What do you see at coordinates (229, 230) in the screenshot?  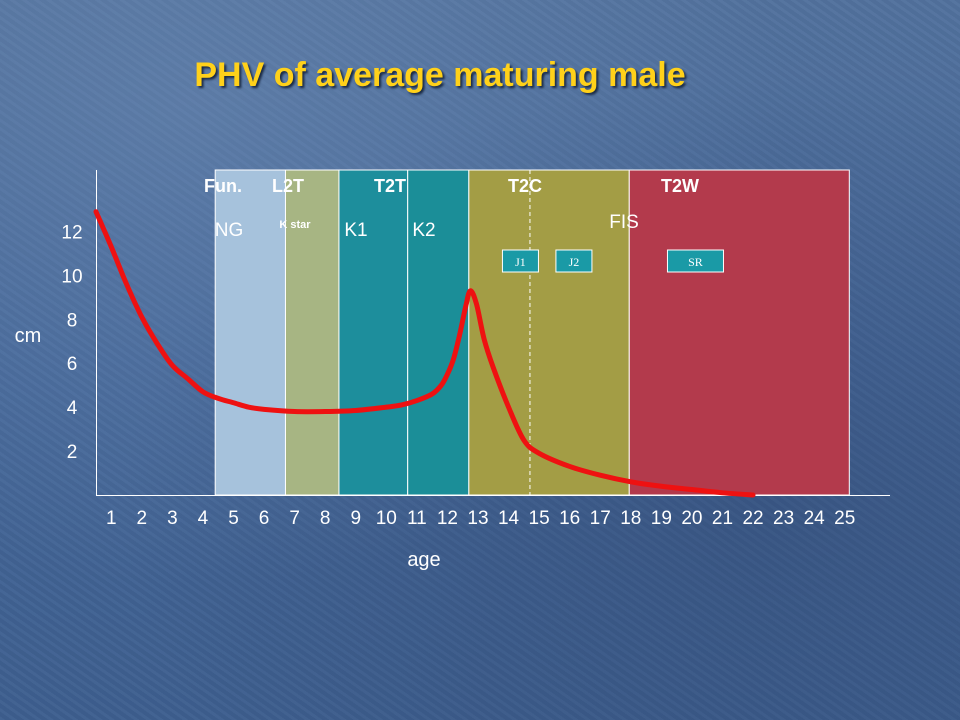 I see `phase-sublabel-ng: NG` at bounding box center [229, 230].